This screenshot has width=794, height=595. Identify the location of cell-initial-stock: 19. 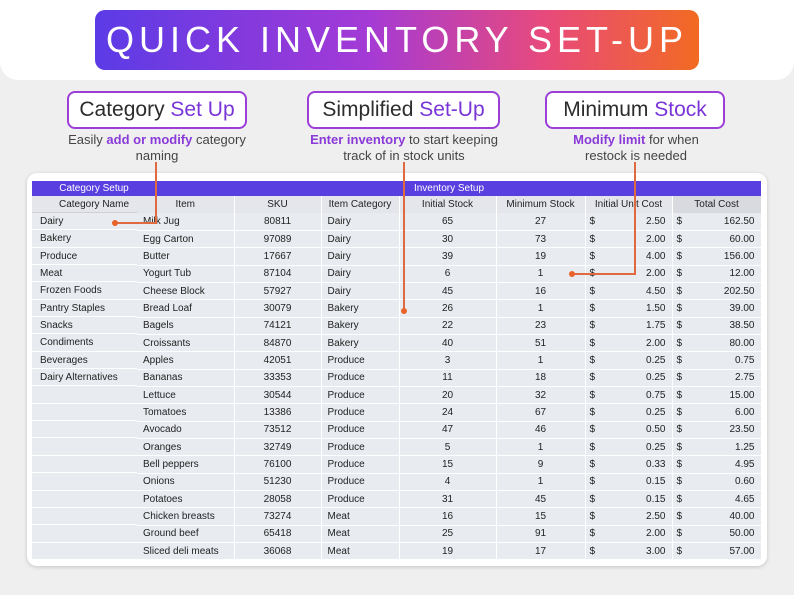
(448, 551).